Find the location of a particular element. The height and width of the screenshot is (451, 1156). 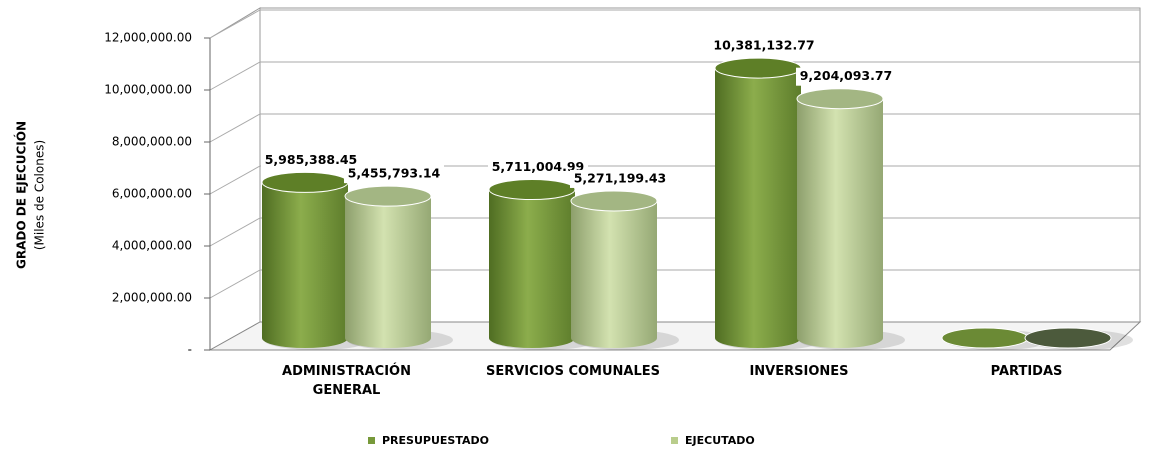

legend-label: PRESUPUESTADO is located at coordinates (435, 440).